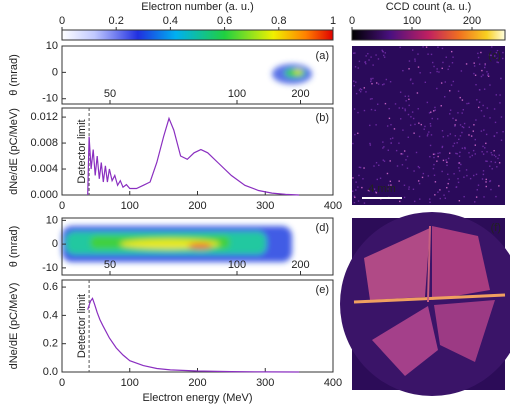 This screenshot has height=408, width=510. I want to click on scale-label: 4 mm, so click(382, 189).